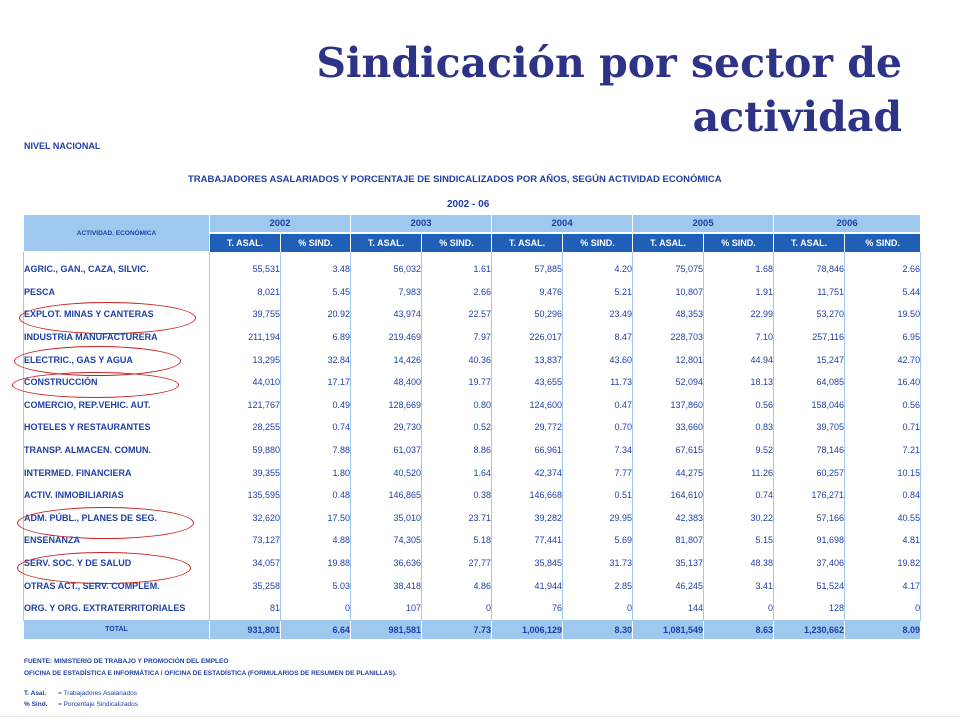 Image resolution: width=960 pixels, height=720 pixels. What do you see at coordinates (668, 518) in the screenshot?
I see `asalariados-cell: 42,383` at bounding box center [668, 518].